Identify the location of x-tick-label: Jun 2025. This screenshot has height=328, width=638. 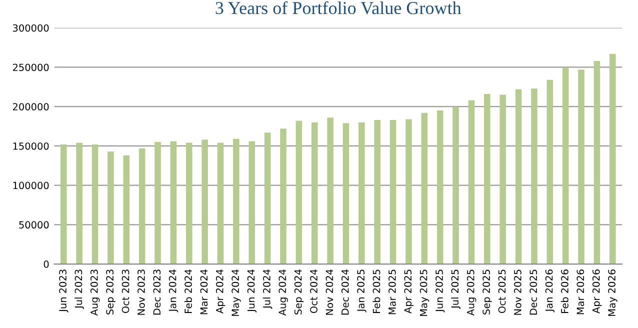
(440, 291).